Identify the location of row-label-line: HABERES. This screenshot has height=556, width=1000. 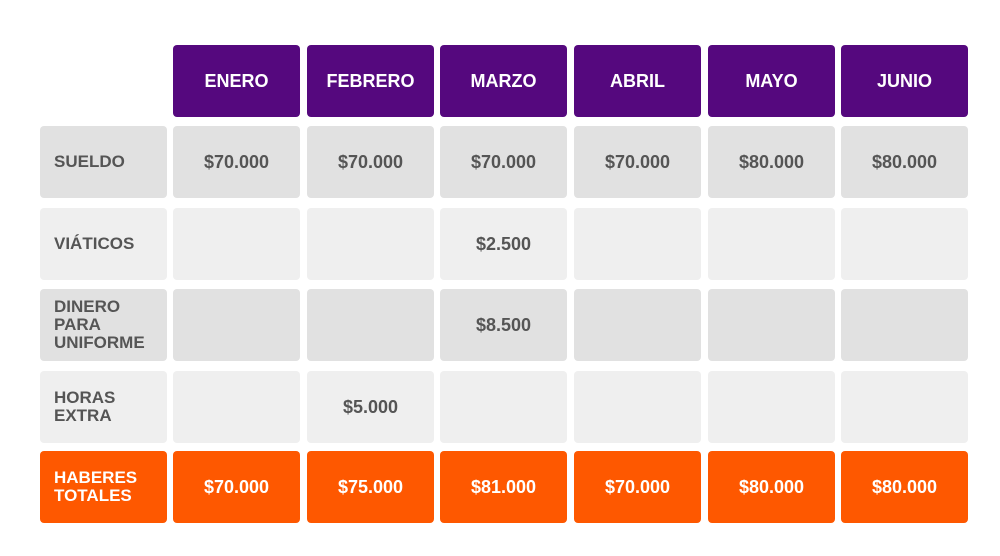
(96, 477).